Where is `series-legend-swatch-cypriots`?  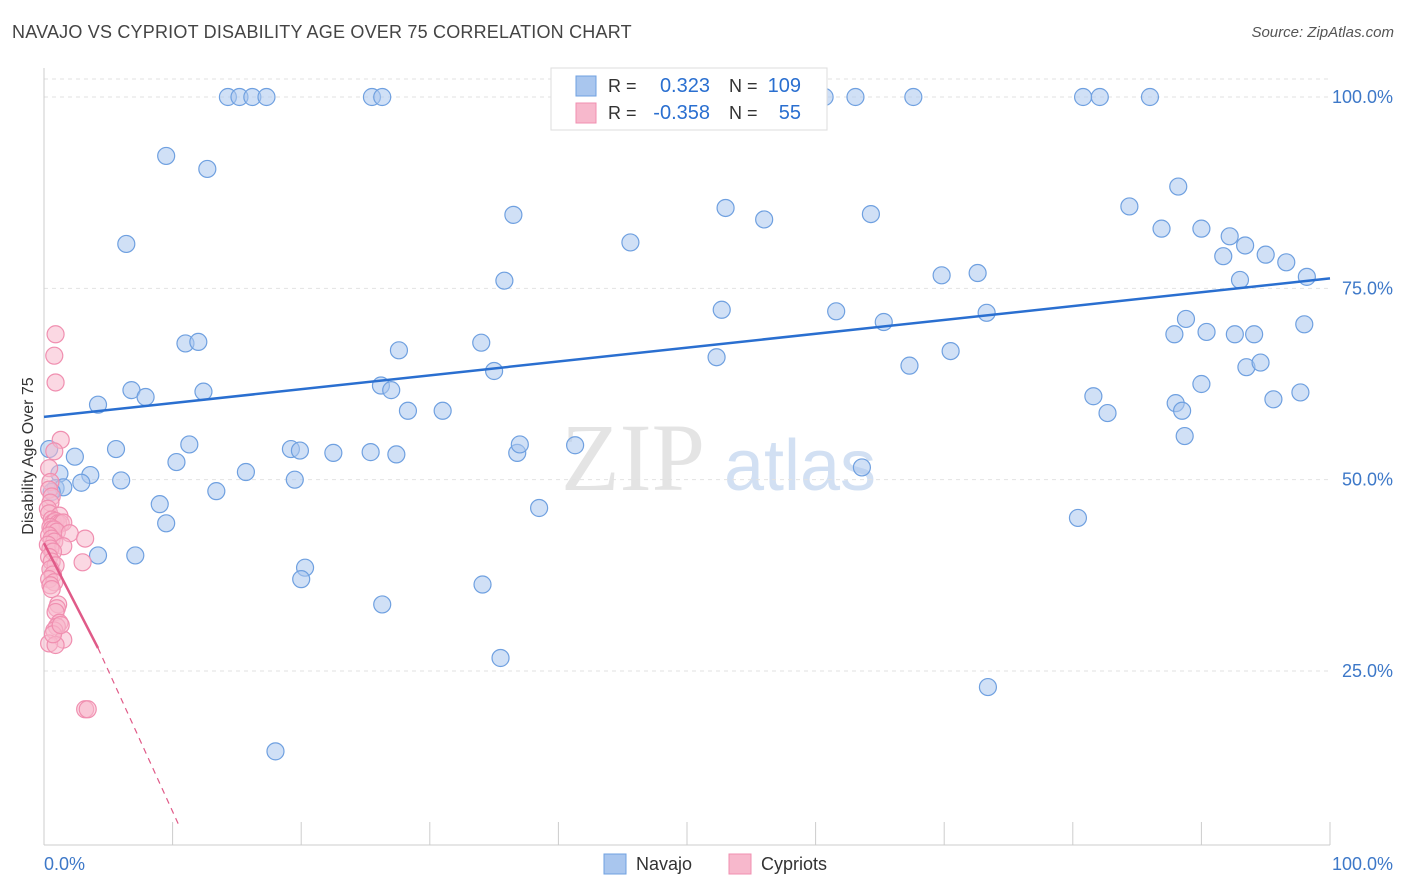
series-legend-swatch-cypriots is located at coordinates (740, 864).